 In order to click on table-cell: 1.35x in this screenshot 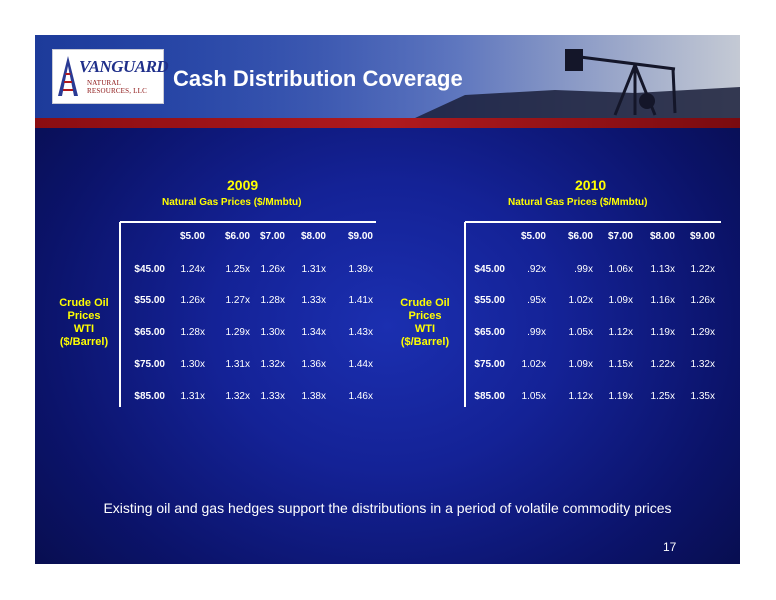, I will do `click(702, 396)`.